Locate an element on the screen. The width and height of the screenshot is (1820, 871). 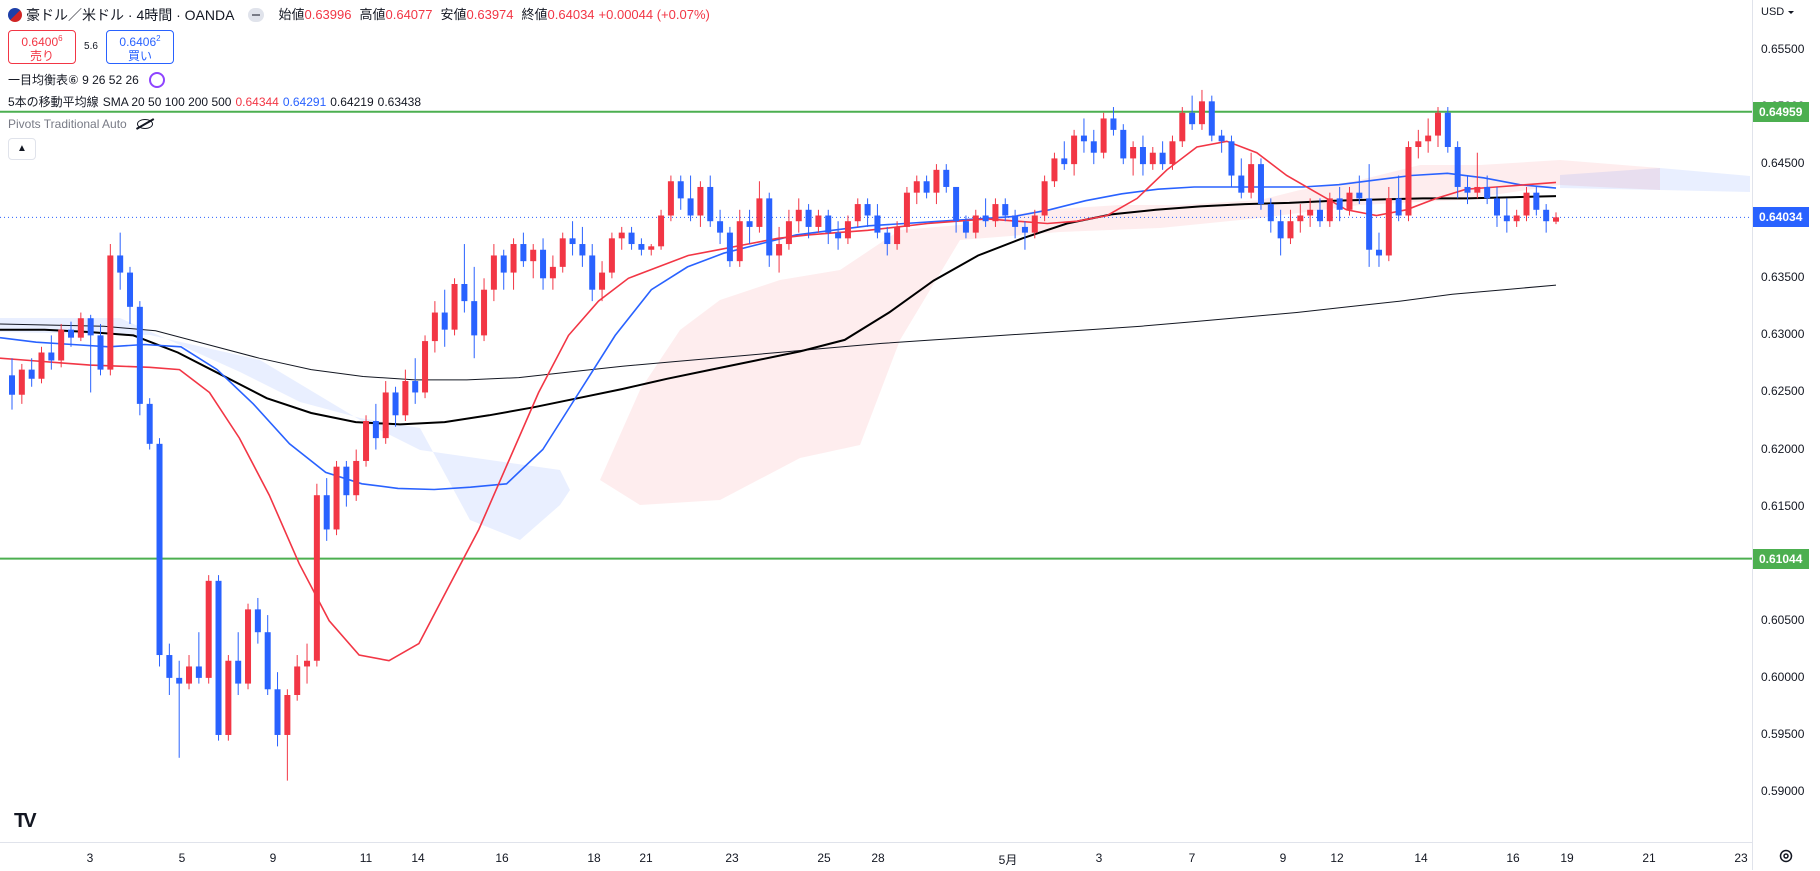
price-tick: 0.64500 is located at coordinates (1783, 163).